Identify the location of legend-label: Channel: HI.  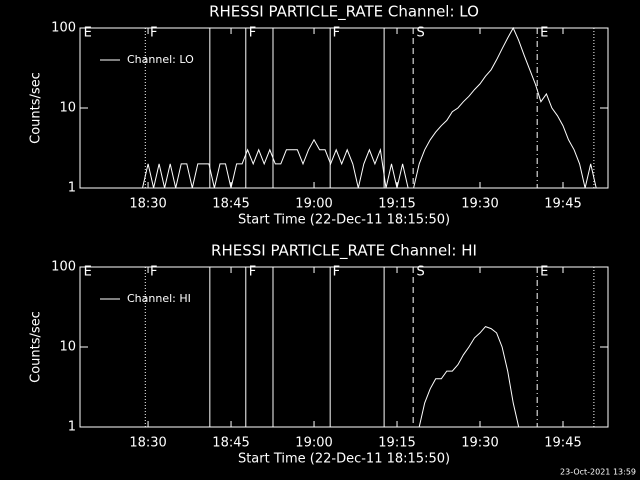
(159, 298).